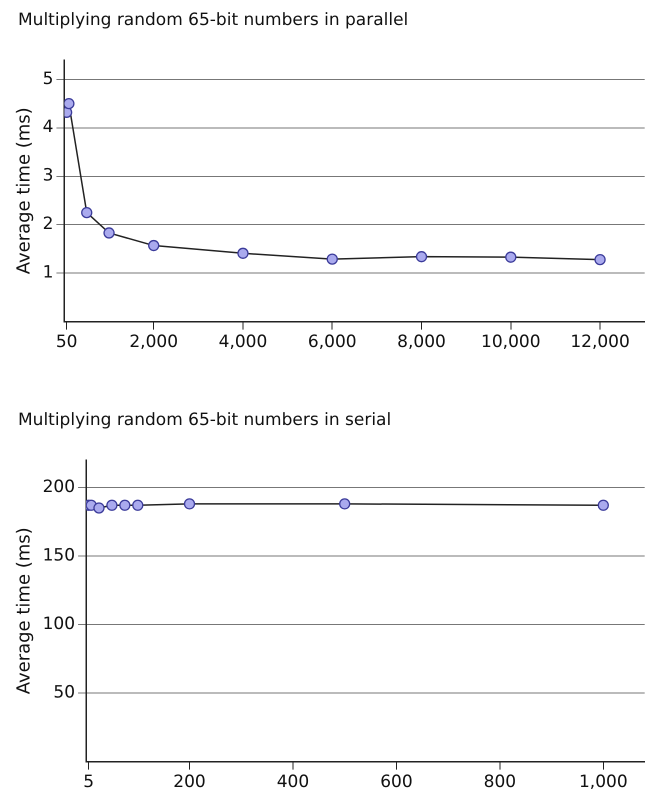 The height and width of the screenshot is (807, 651). Describe the element at coordinates (59, 486) in the screenshot. I see `y-tick-label: 200` at that location.